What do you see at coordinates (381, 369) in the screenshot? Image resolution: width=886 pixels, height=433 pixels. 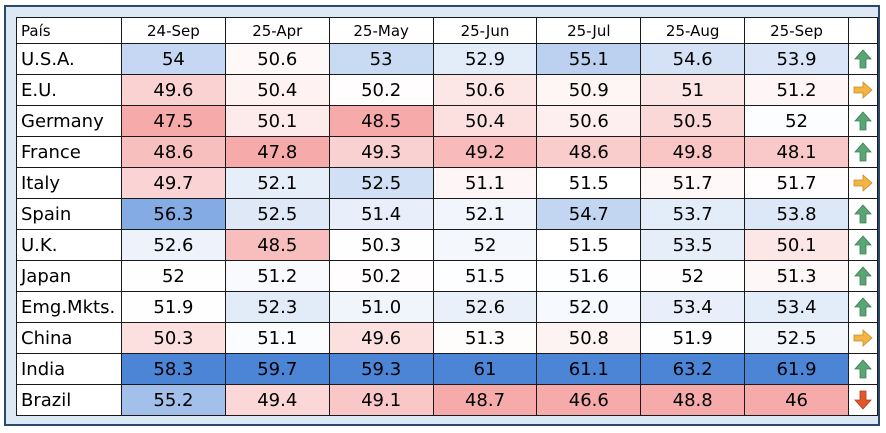 I see `pmi-value: 59.3` at bounding box center [381, 369].